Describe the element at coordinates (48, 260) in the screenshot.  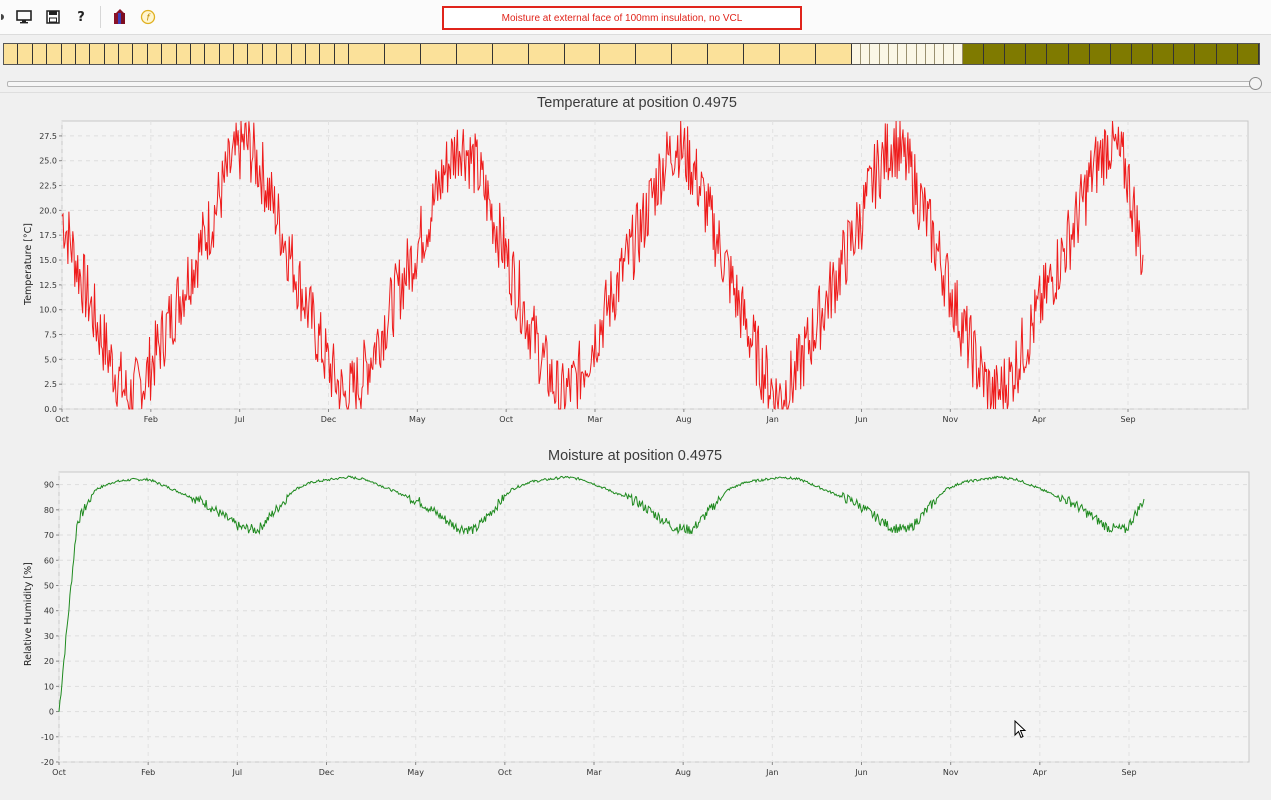
I see `y-tick-label: 15.0` at that location.